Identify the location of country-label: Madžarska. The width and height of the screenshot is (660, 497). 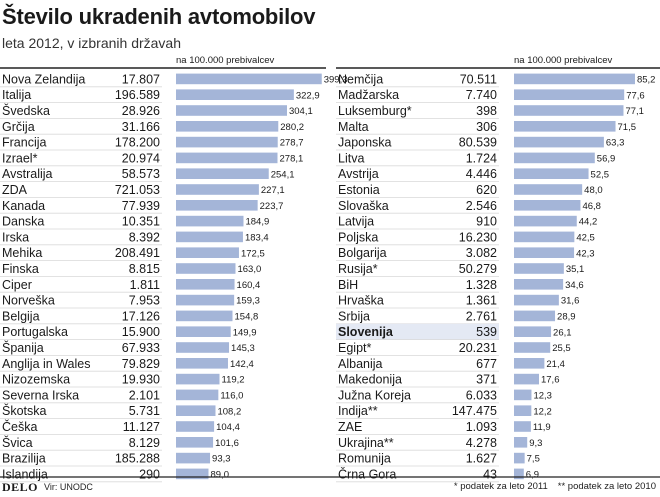
(368, 95).